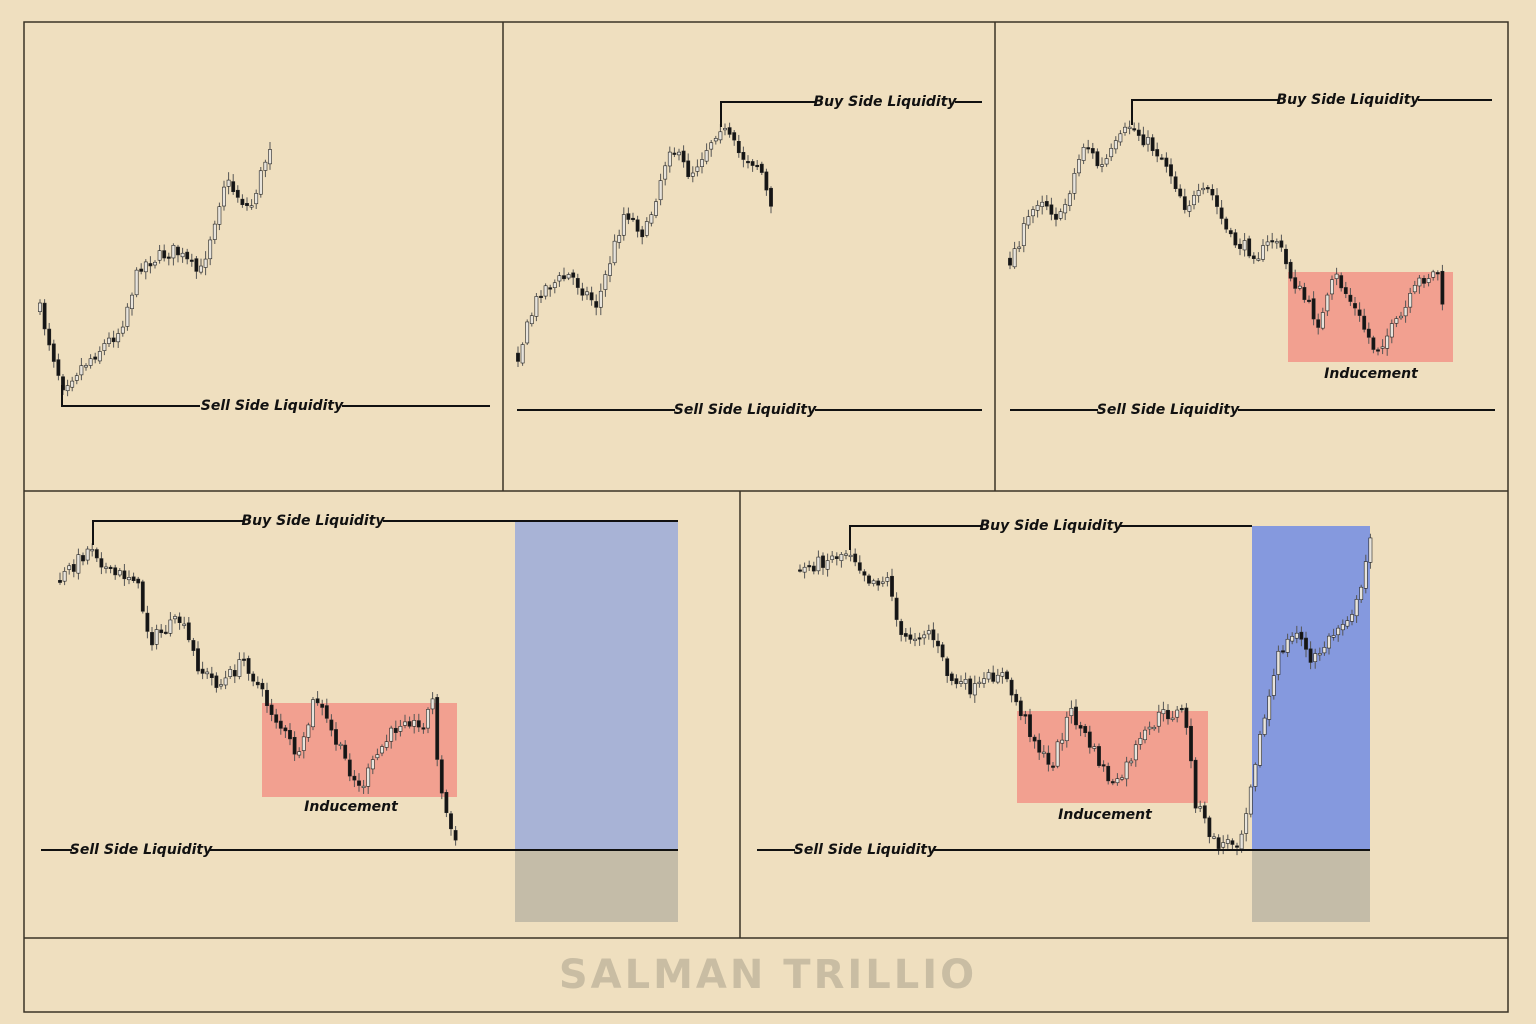  I want to click on inducement-zone, so click(1370, 317).